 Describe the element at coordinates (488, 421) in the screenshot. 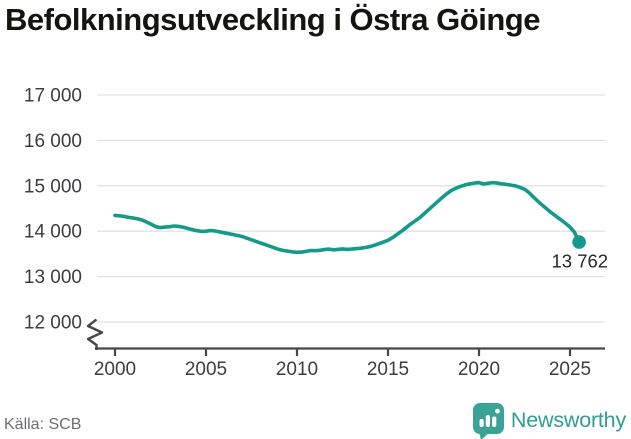

I see `newsworthy-bars-icon` at that location.